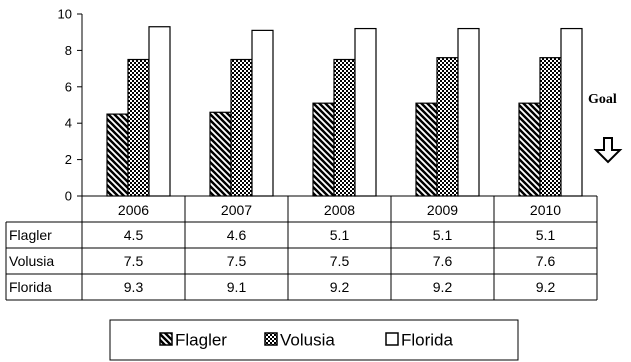 The width and height of the screenshot is (631, 362). Describe the element at coordinates (271, 339) in the screenshot. I see `legend-swatch-volusia` at that location.